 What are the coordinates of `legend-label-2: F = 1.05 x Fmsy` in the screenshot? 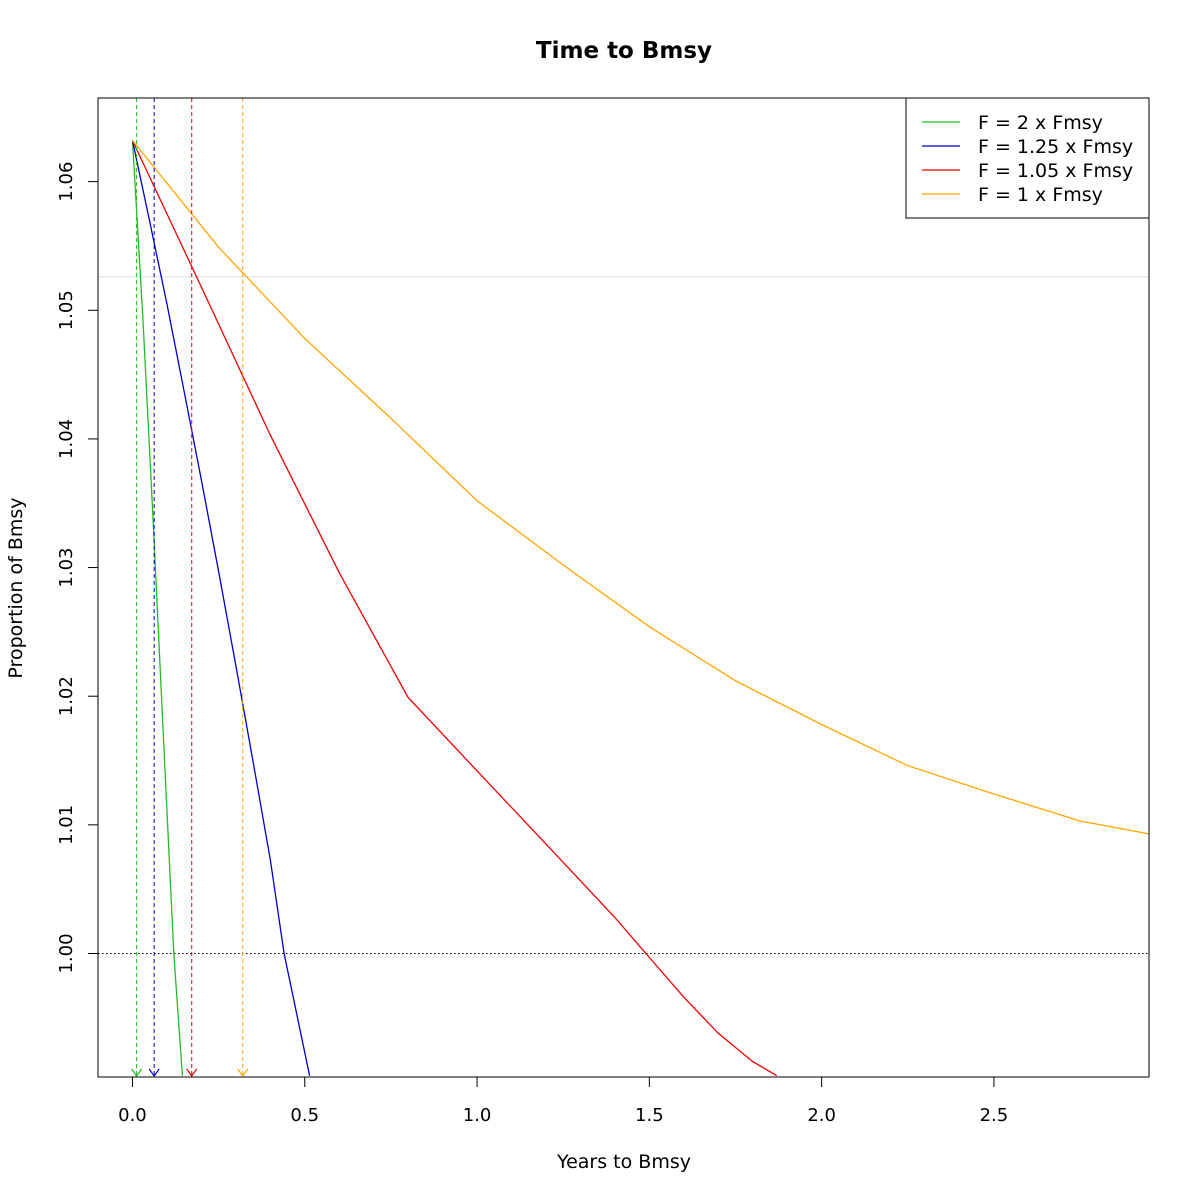 It's located at (1055, 171).